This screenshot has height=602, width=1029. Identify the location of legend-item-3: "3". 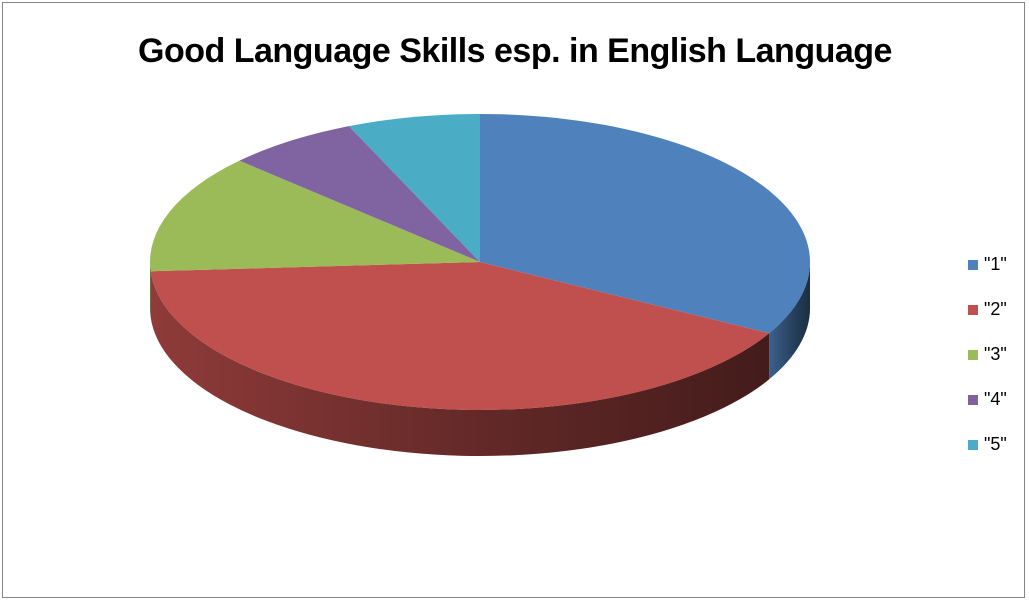
(987, 354).